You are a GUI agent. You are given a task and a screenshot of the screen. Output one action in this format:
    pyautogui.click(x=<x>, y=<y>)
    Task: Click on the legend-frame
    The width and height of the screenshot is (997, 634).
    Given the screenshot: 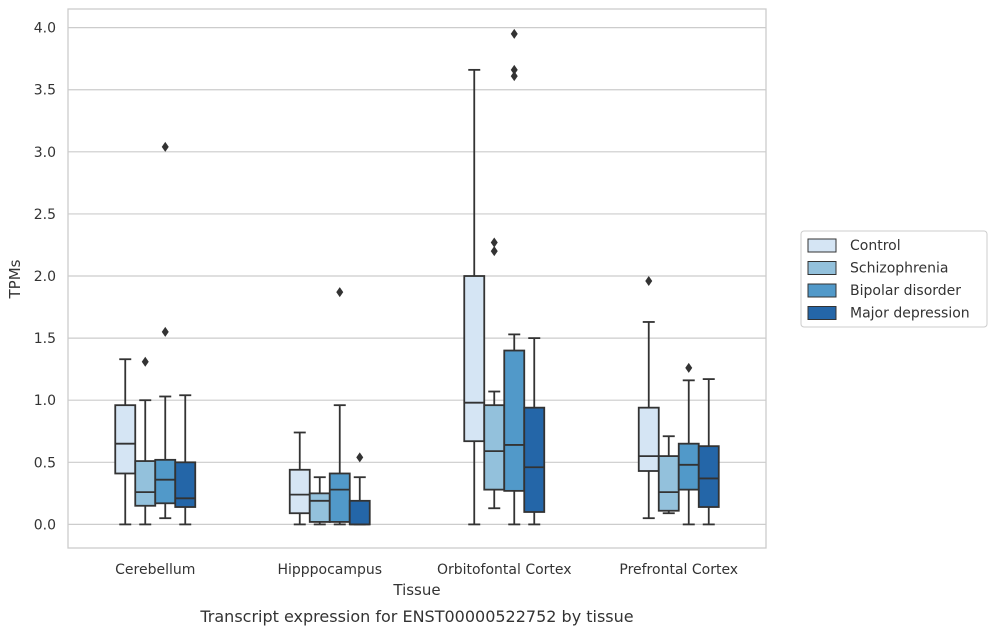 What is the action you would take?
    pyautogui.click(x=894, y=279)
    